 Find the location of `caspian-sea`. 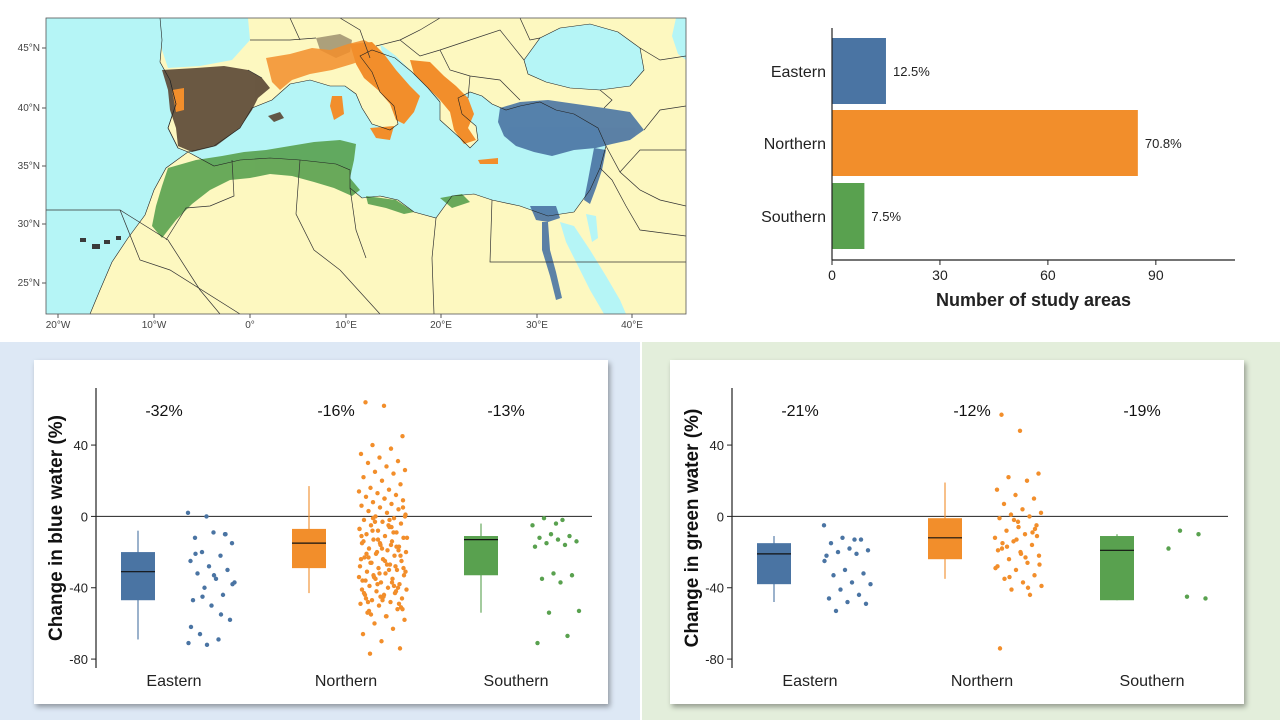

caspian-sea is located at coordinates (679, 39).